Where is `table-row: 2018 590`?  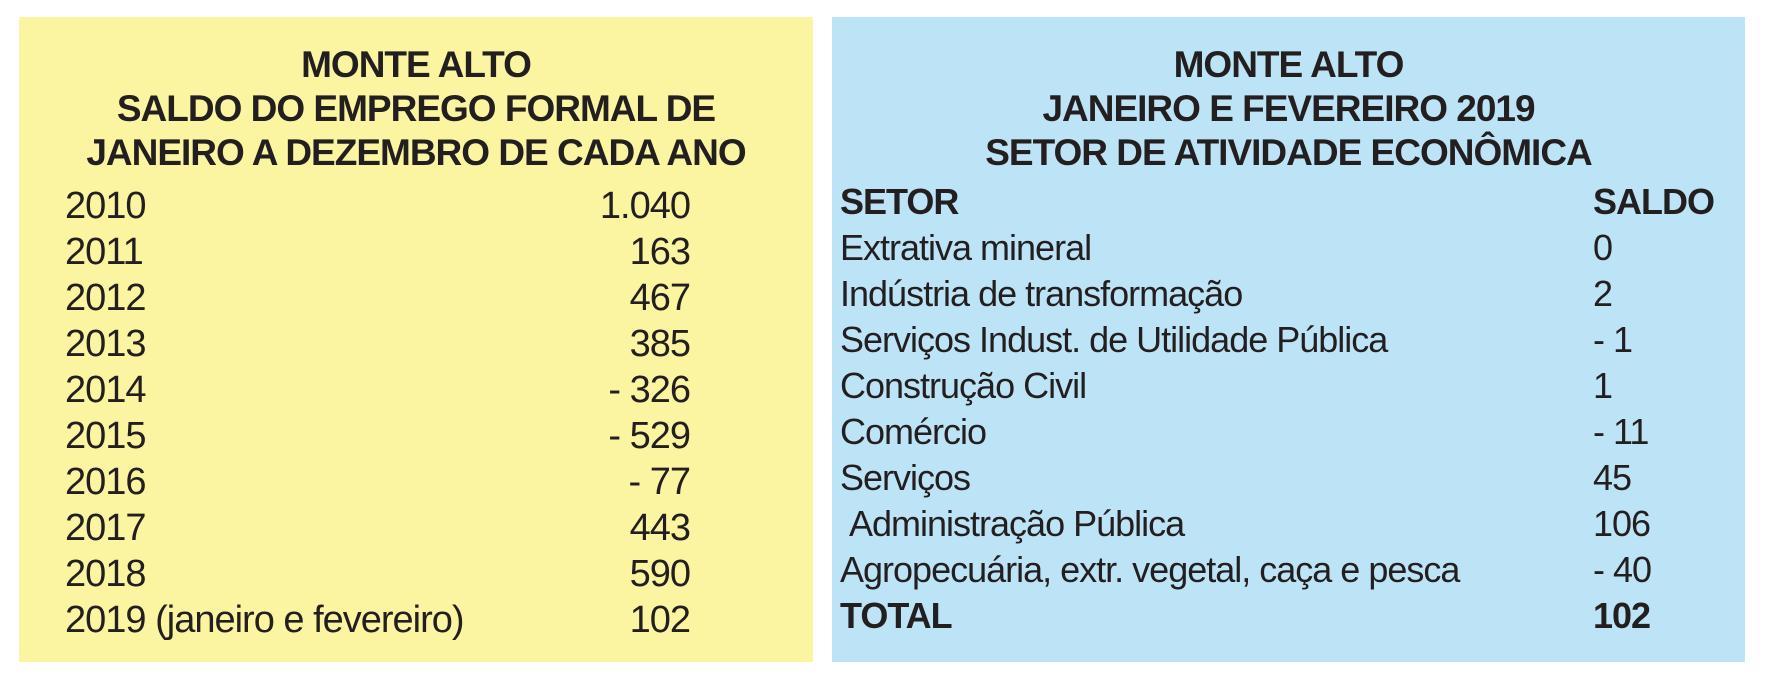
table-row: 2018 590 is located at coordinates (378, 574).